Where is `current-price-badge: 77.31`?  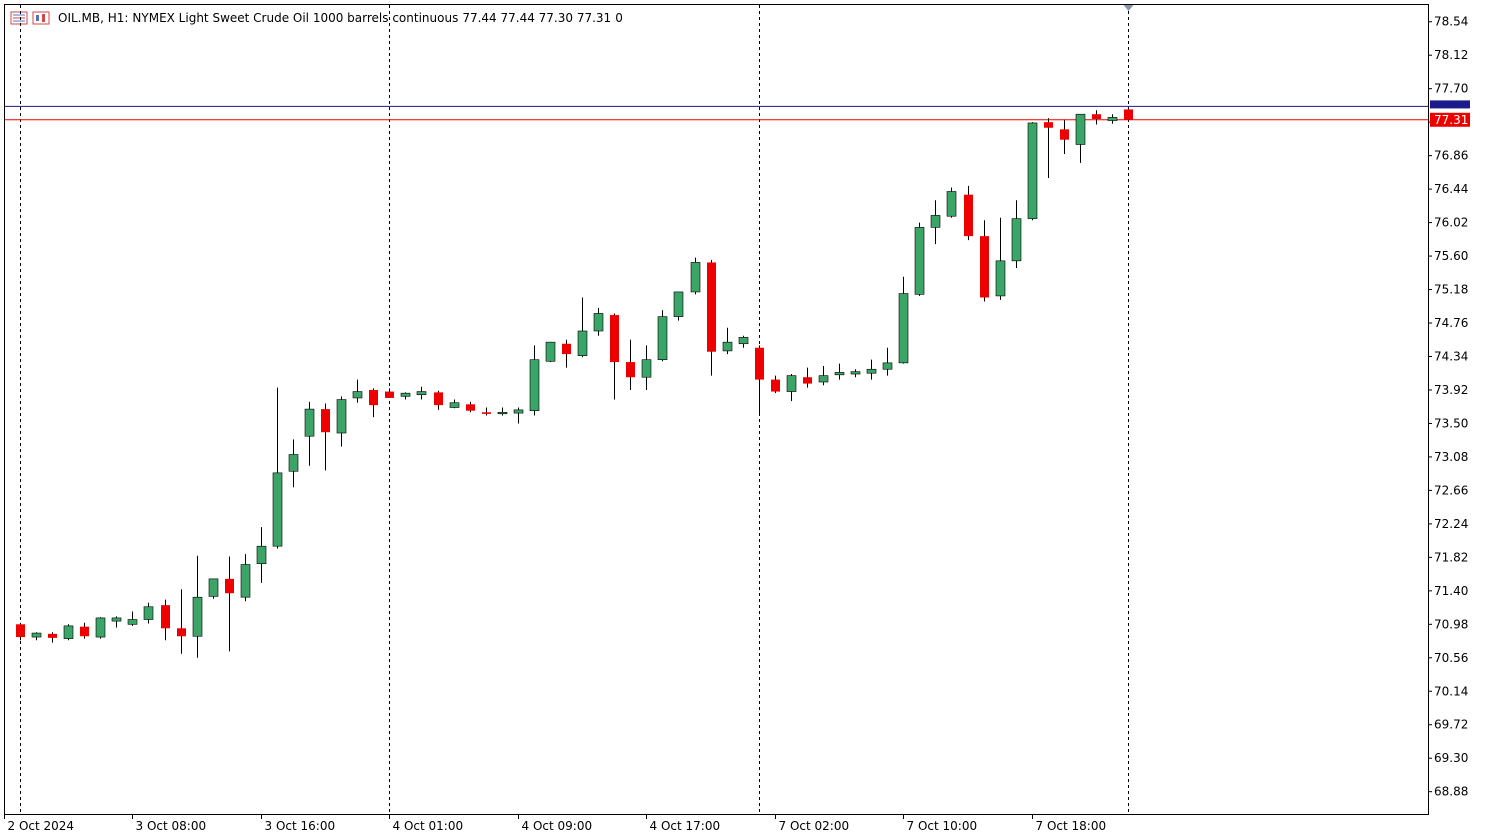
current-price-badge: 77.31 is located at coordinates (1450, 113).